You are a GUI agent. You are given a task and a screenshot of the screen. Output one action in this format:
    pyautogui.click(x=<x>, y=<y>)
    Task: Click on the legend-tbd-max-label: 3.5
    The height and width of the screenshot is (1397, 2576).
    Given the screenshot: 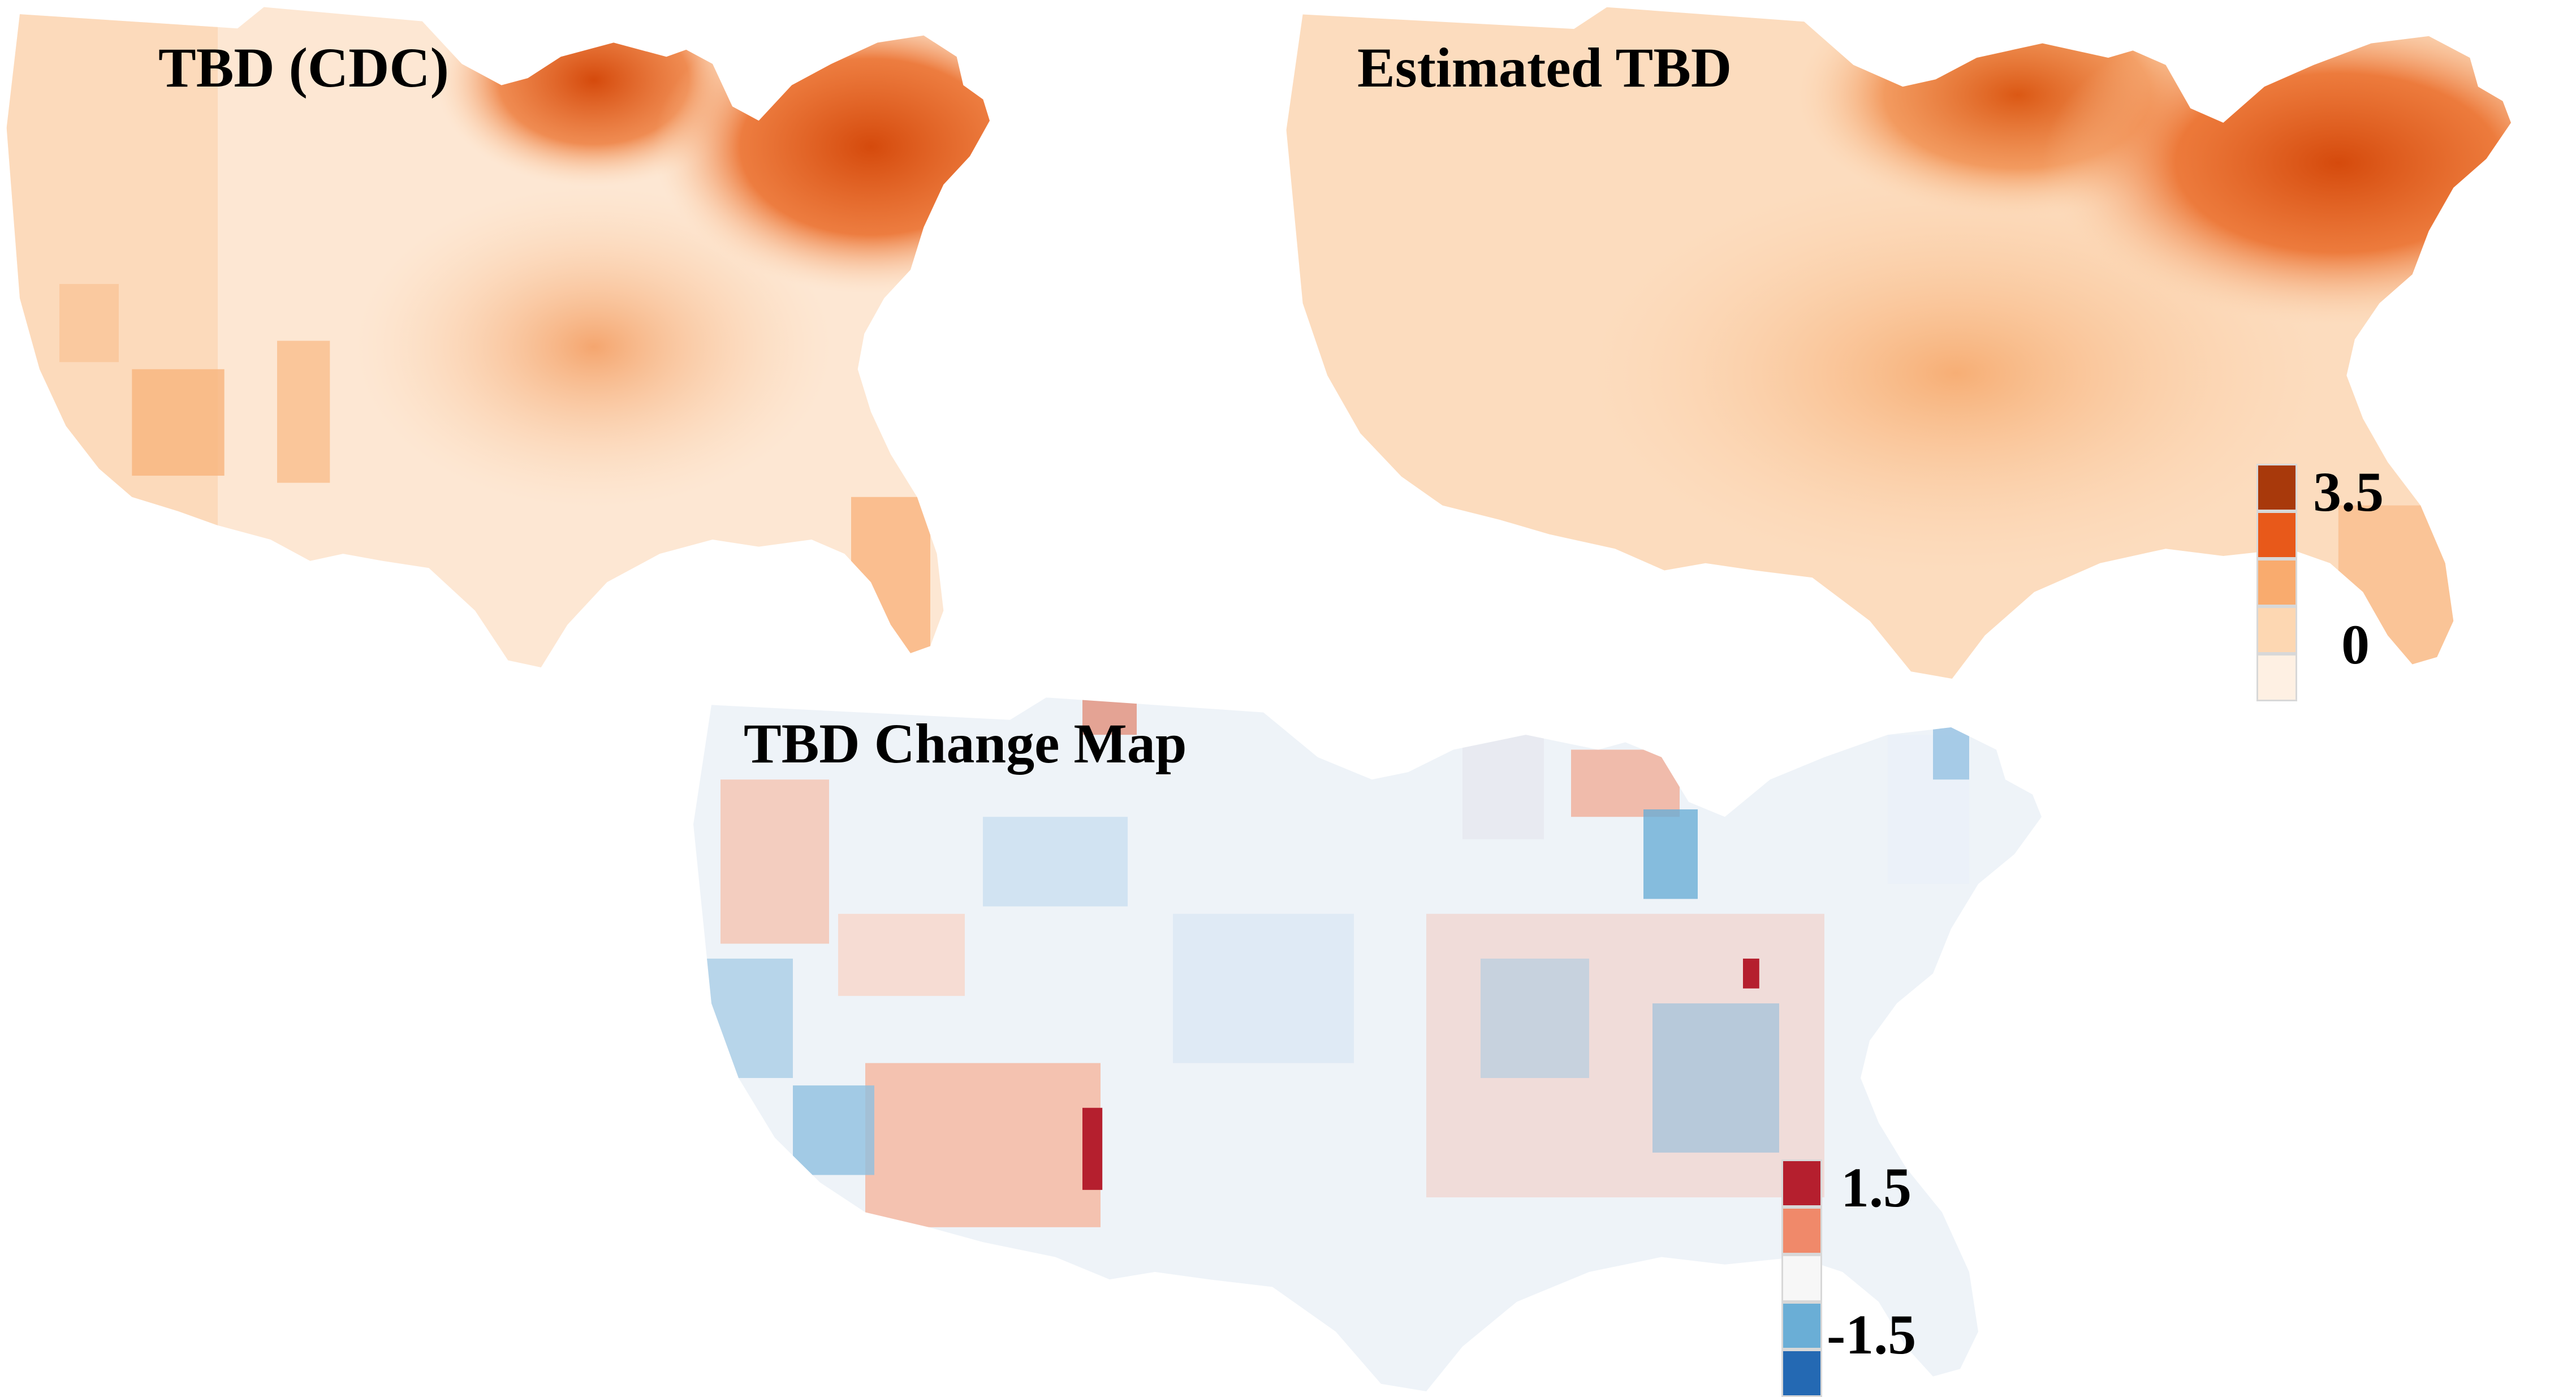 What is the action you would take?
    pyautogui.click(x=2349, y=492)
    